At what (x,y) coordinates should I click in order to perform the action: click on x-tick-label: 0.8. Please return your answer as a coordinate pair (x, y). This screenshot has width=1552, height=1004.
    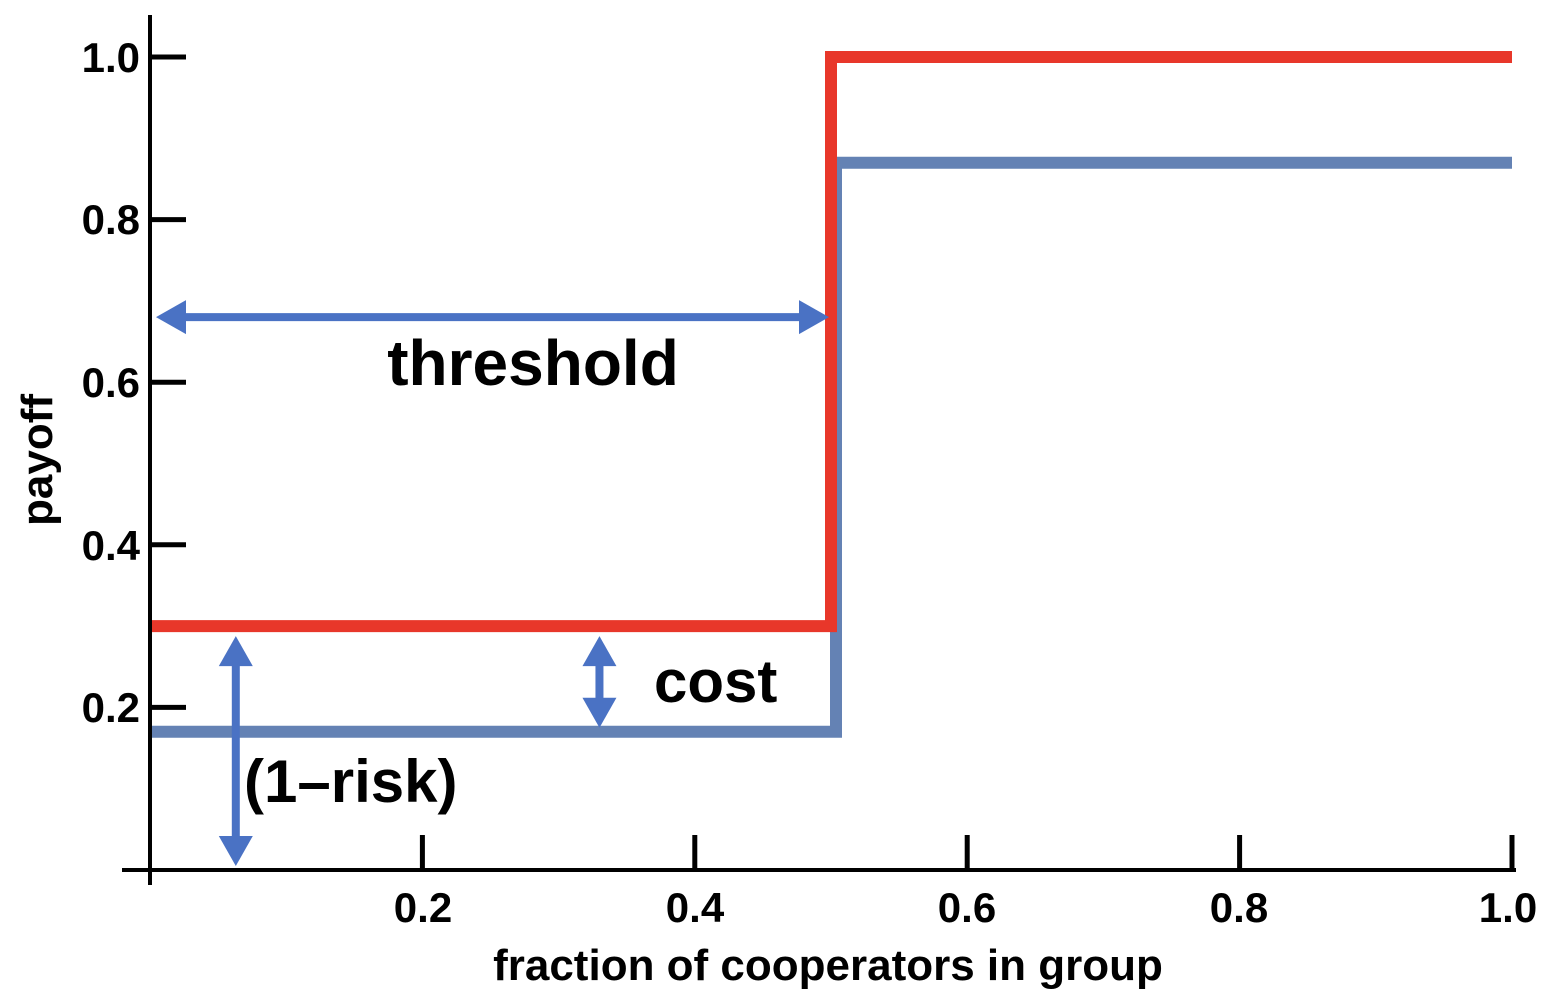
    Looking at the image, I should click on (1239, 907).